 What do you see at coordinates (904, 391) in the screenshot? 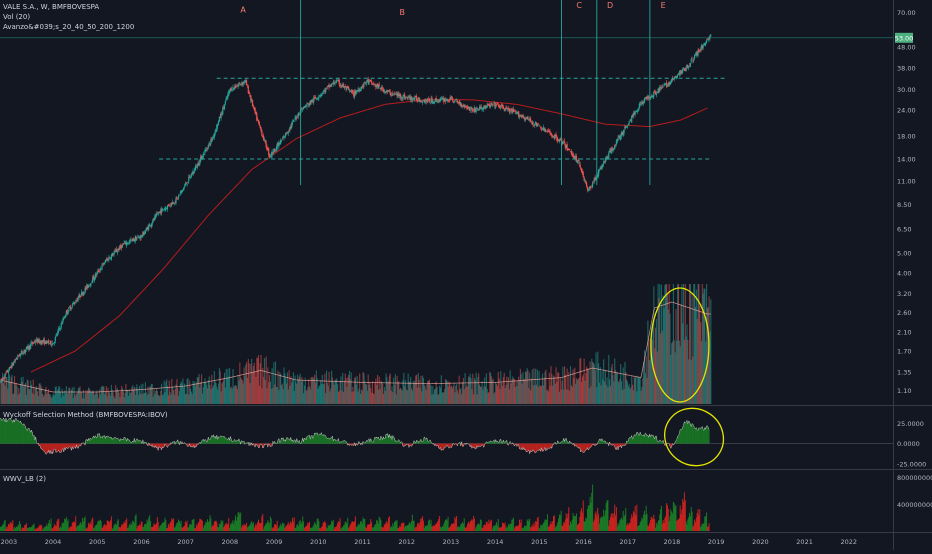
I see `price-axis-tick: 1.10` at bounding box center [904, 391].